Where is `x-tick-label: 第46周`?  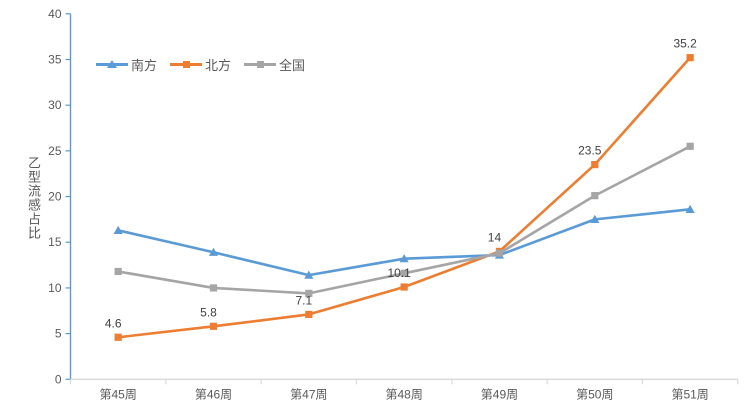
x-tick-label: 第46周 is located at coordinates (213, 394).